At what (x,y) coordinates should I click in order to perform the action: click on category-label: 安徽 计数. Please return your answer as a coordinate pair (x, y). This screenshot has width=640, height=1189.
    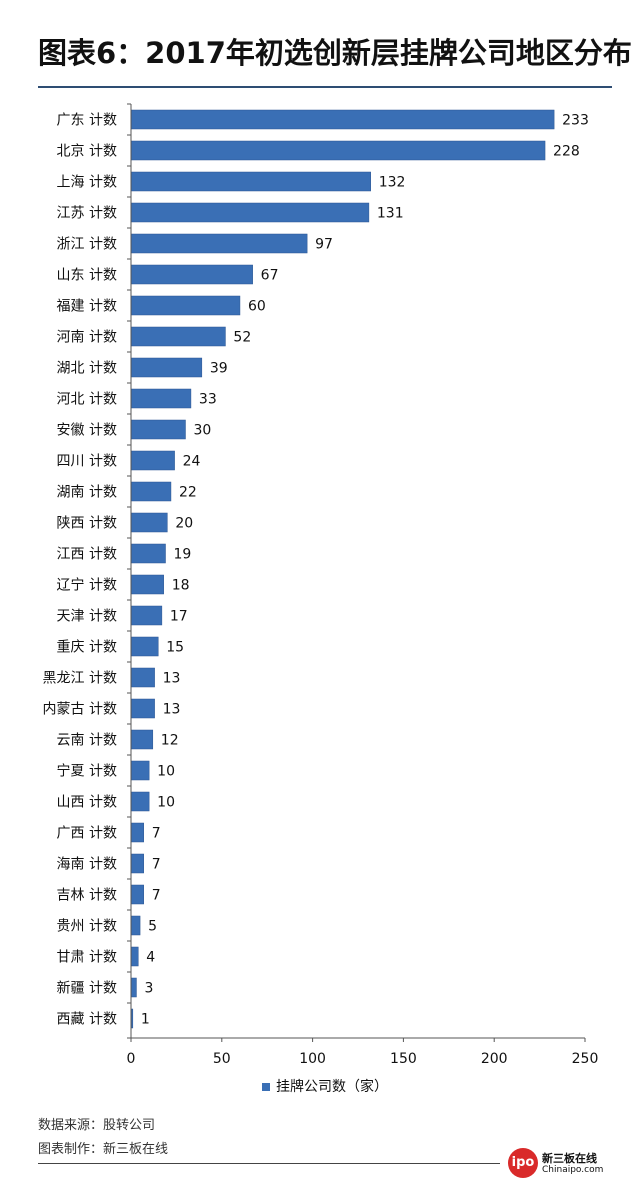
    Looking at the image, I should click on (87, 431).